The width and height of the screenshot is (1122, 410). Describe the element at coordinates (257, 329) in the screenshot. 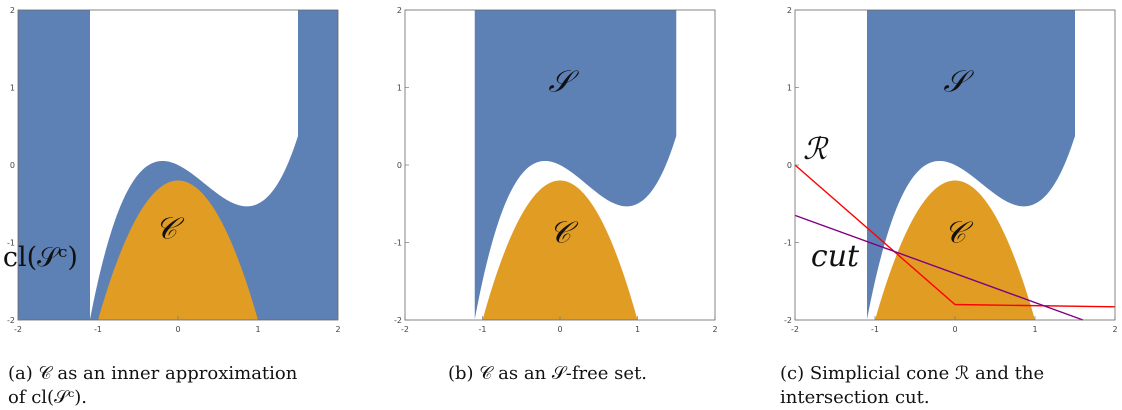

I see `panel-a-xtick-label: 1` at that location.